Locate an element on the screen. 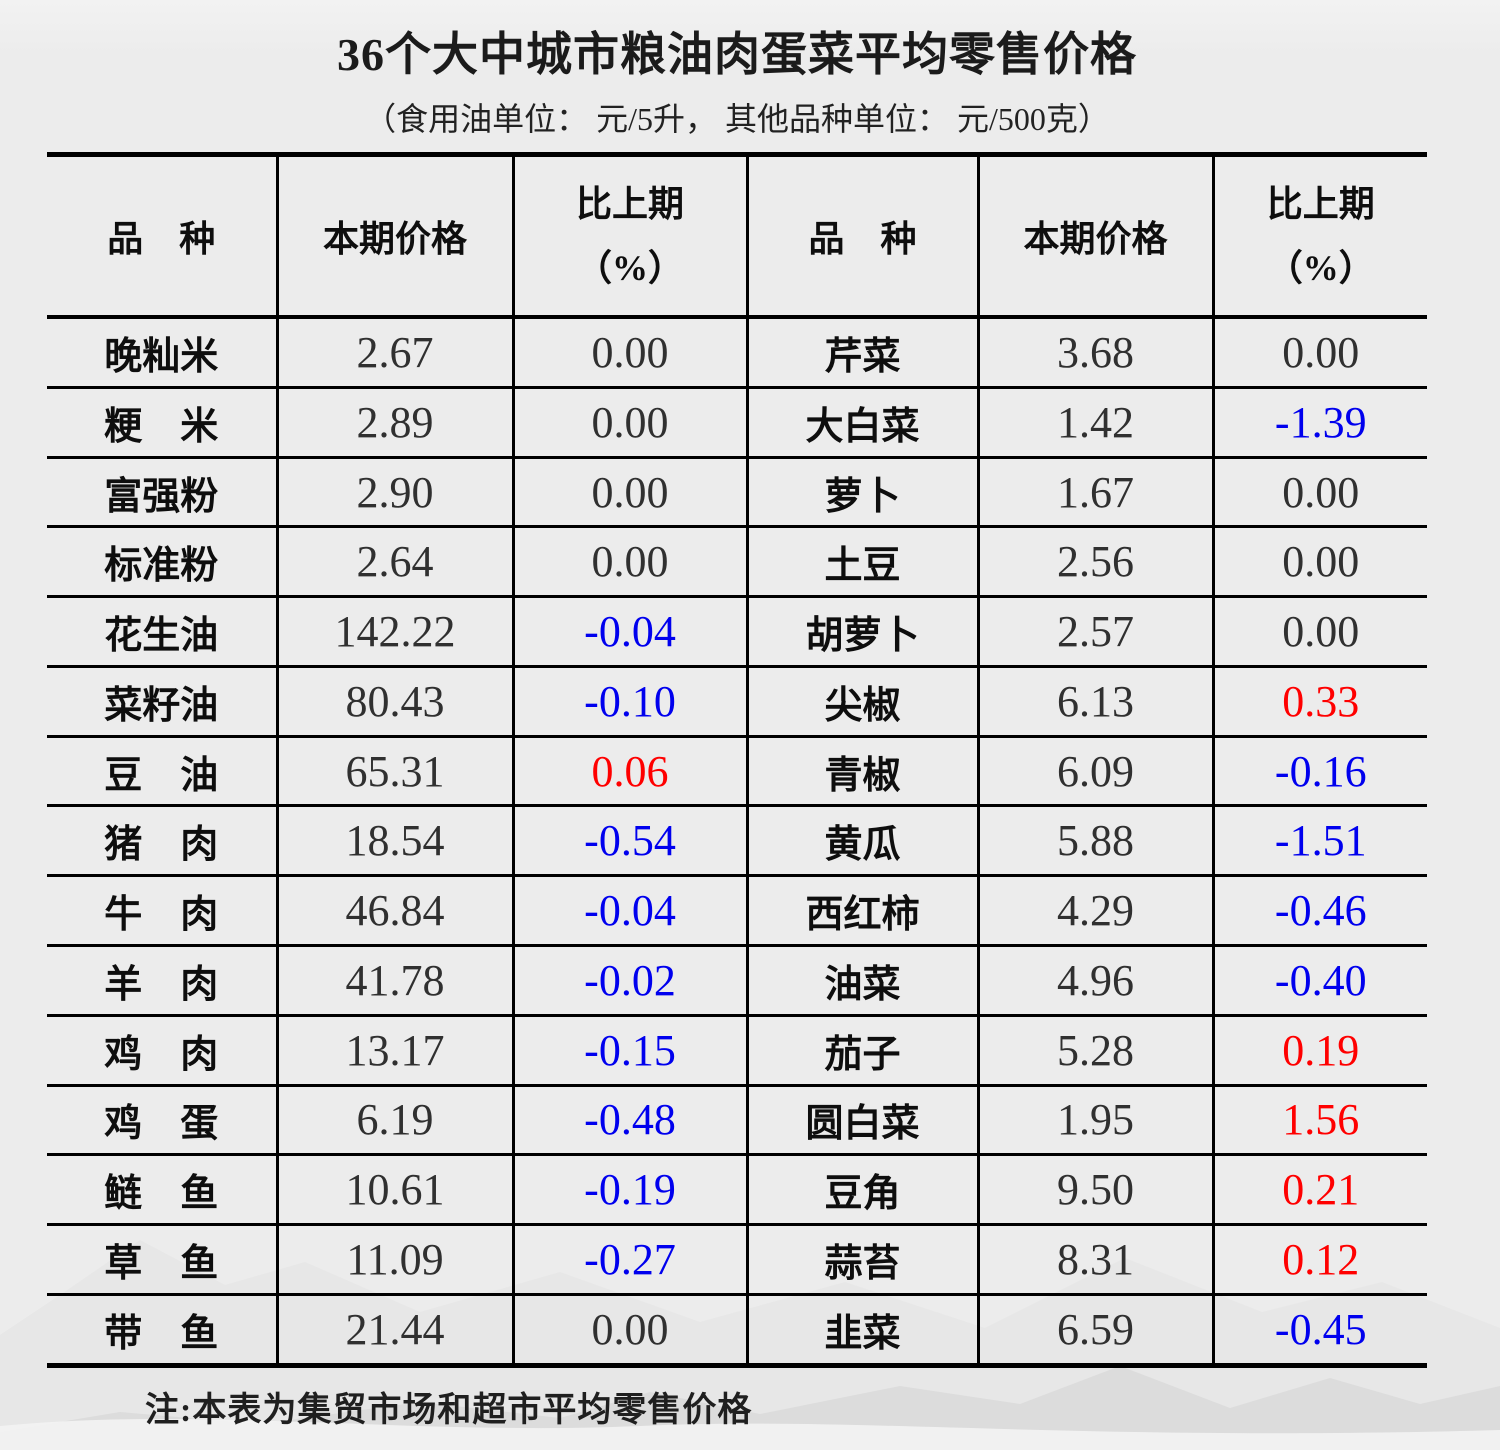 This screenshot has width=1500, height=1450. change-cell: -0.40 is located at coordinates (1319, 980).